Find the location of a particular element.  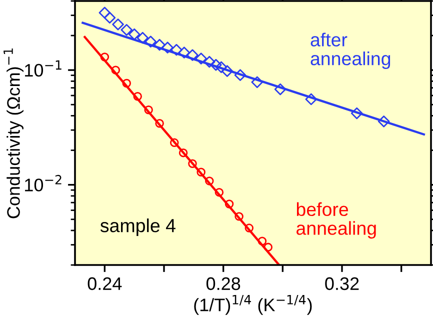

x-tick-label: 0.28 is located at coordinates (223, 283).